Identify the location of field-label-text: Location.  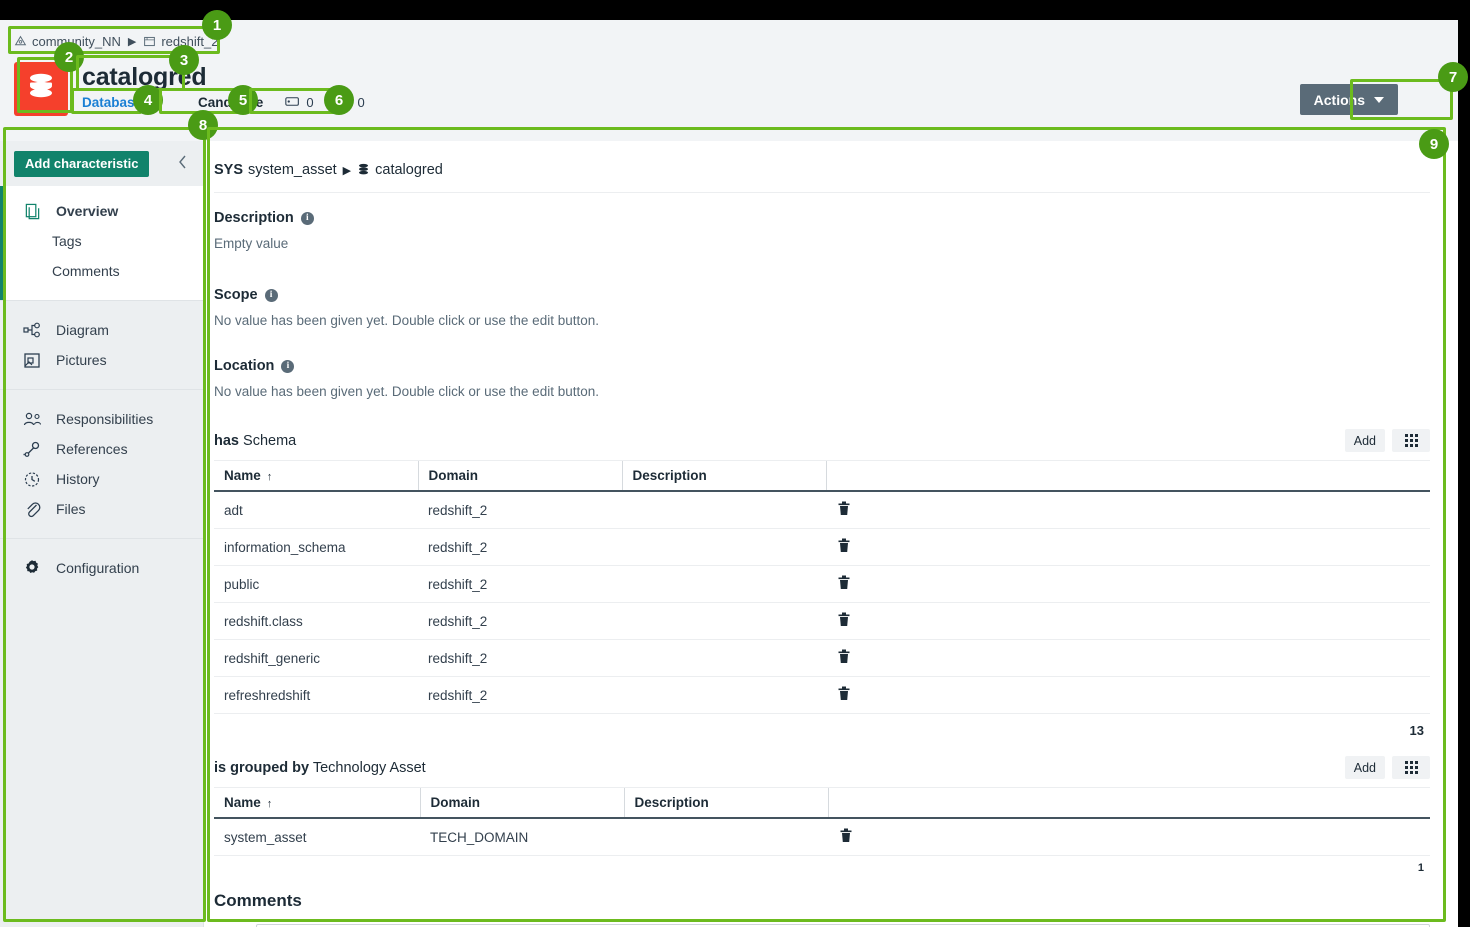
(244, 366).